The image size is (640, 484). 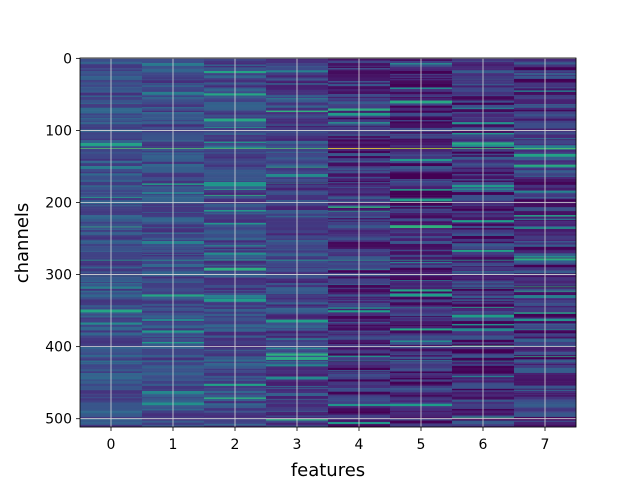 I want to click on y-tick-label: 400, so click(x=58, y=348).